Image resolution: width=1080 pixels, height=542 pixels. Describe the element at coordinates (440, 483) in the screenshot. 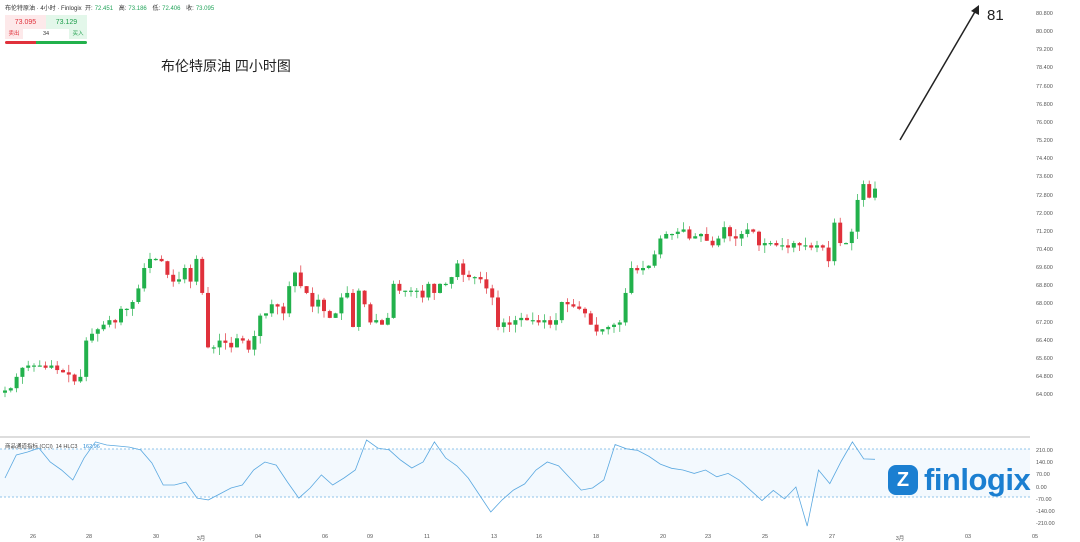

I see `cci-line` at that location.